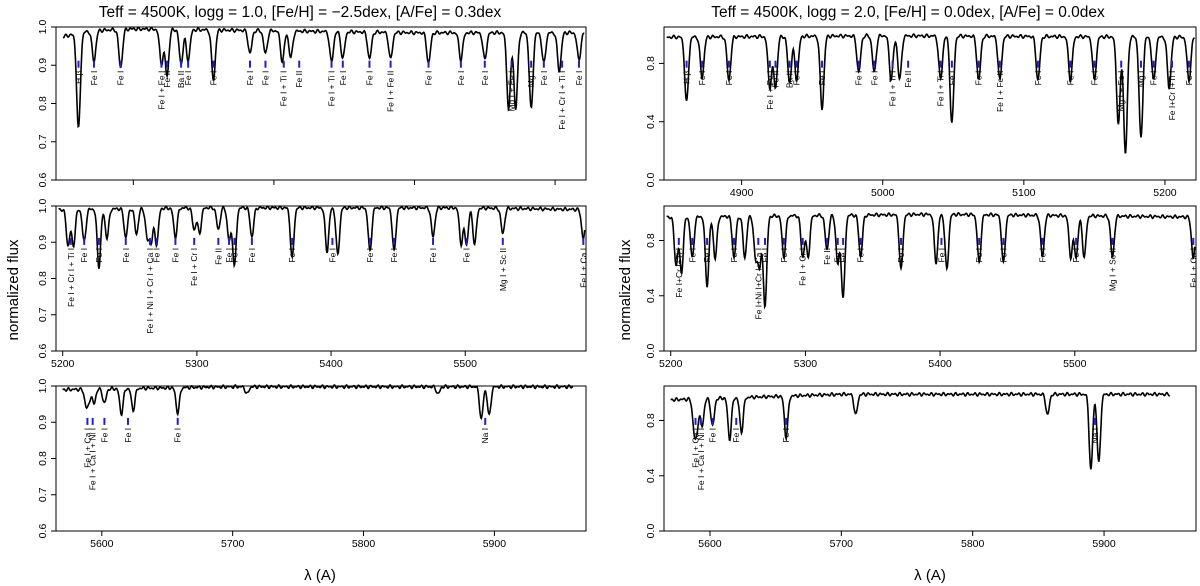 Image resolution: width=1200 pixels, height=586 pixels. I want to click on x-tick-label: 5500, so click(466, 364).